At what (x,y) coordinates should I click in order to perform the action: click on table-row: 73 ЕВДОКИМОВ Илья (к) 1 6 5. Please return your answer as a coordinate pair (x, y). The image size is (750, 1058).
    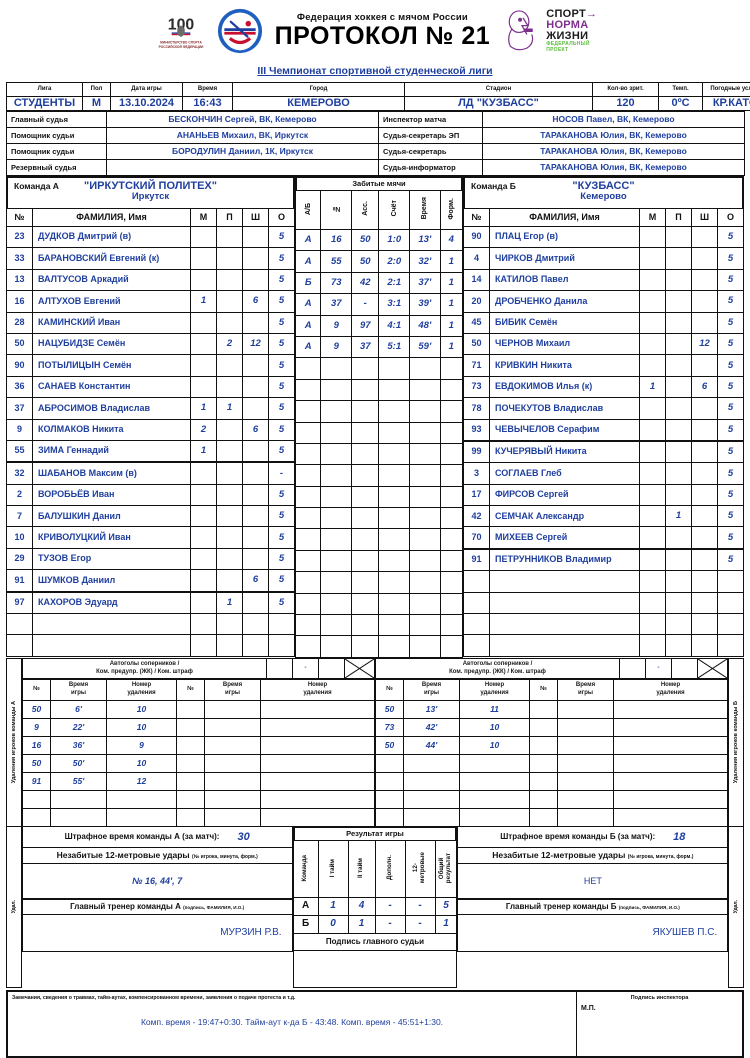
    Looking at the image, I should click on (603, 387).